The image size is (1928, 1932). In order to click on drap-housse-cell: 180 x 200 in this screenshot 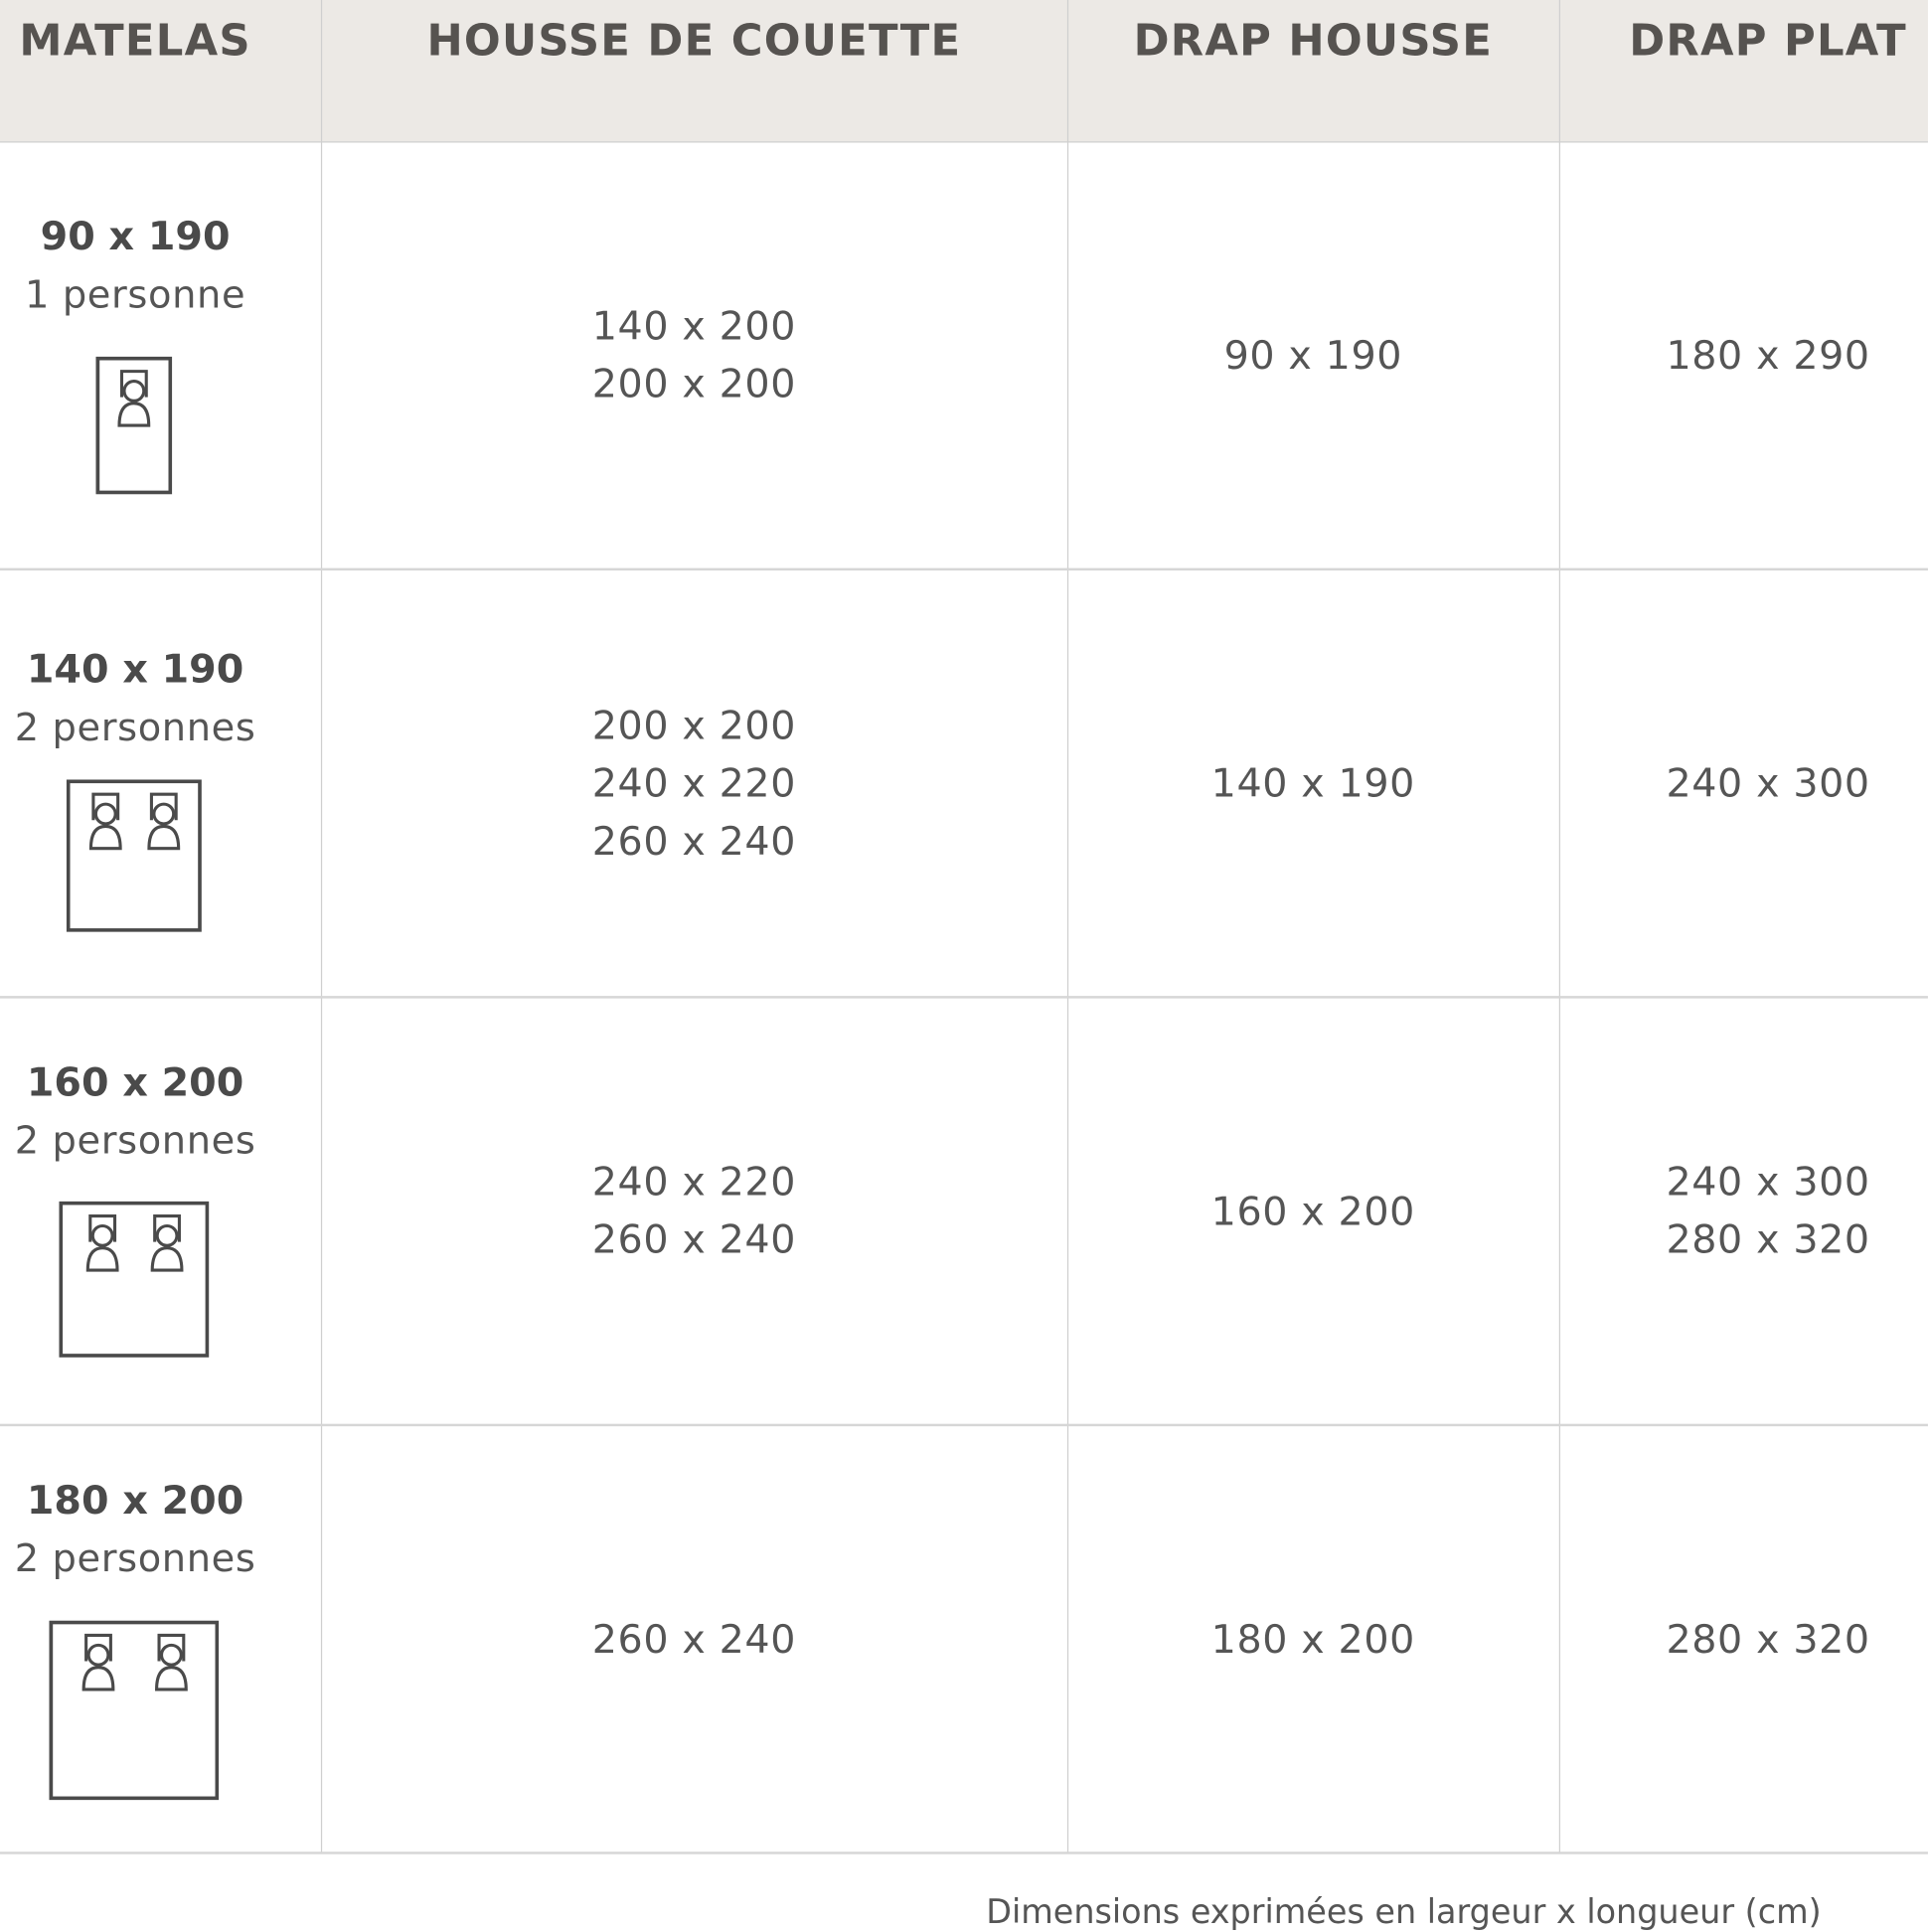, I will do `click(1313, 1639)`.